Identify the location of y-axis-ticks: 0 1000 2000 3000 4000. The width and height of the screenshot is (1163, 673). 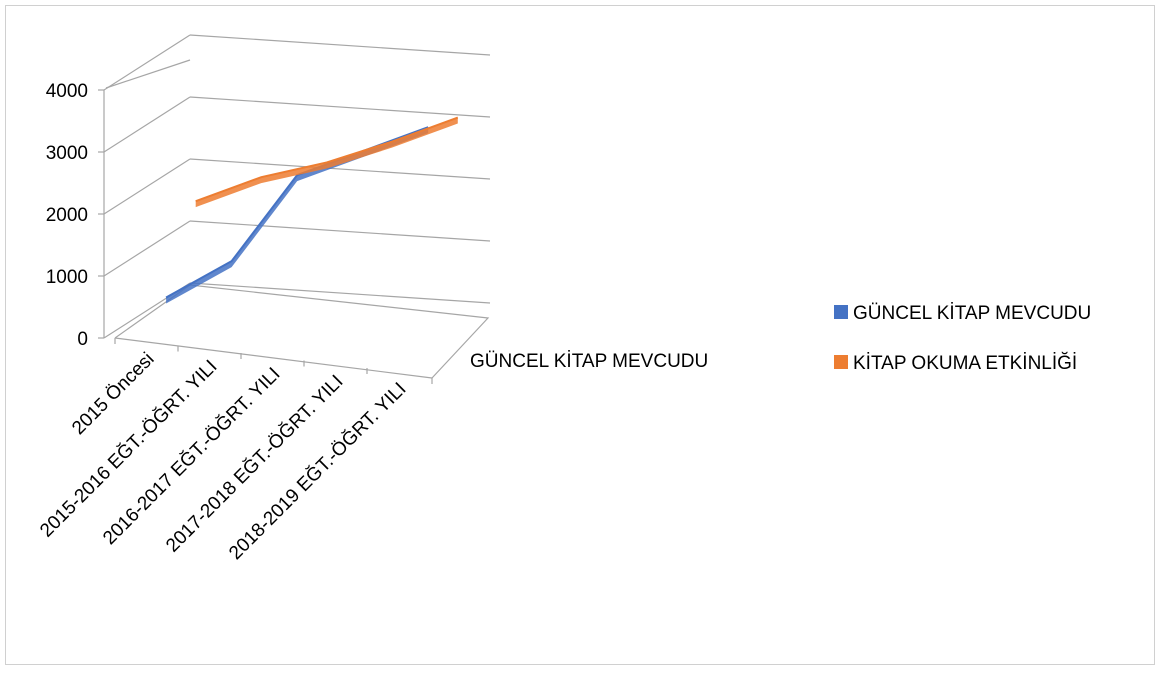
(75, 215).